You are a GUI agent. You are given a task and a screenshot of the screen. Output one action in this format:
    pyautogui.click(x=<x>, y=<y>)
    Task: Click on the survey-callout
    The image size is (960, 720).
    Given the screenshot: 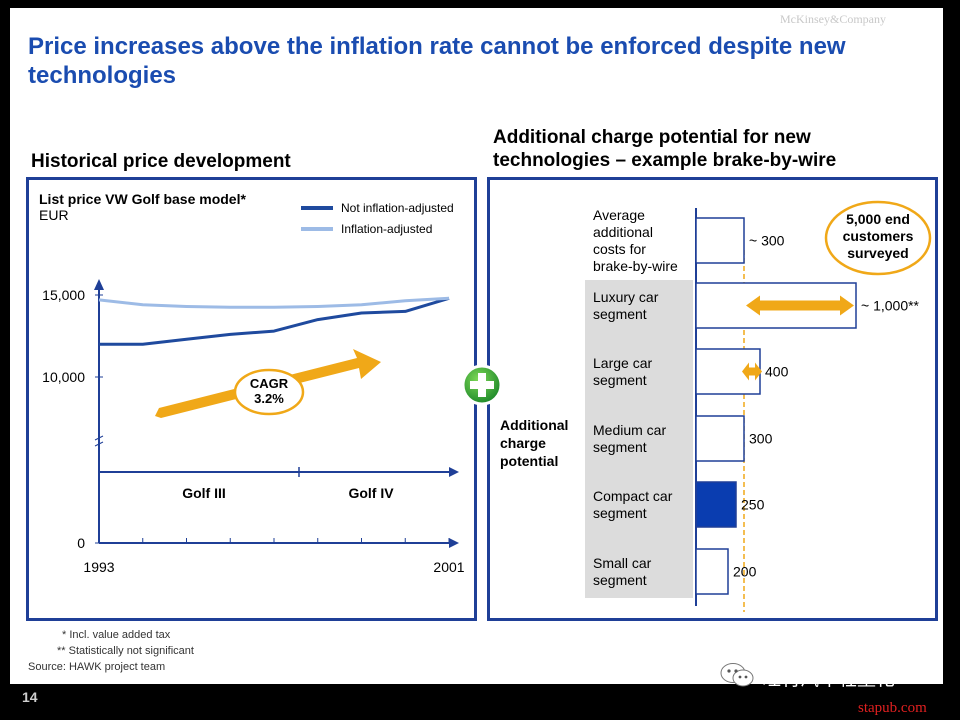 What is the action you would take?
    pyautogui.click(x=878, y=238)
    